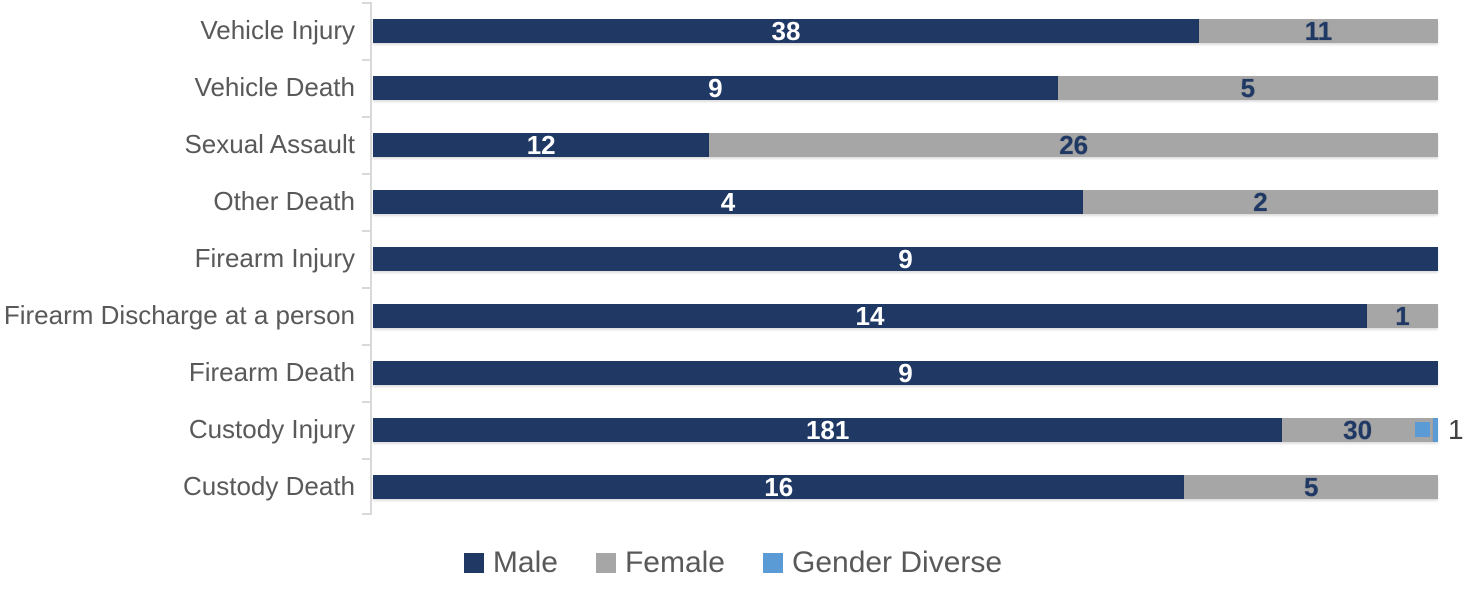 The height and width of the screenshot is (600, 1466). I want to click on bar-segment-female: 26, so click(1073, 144).